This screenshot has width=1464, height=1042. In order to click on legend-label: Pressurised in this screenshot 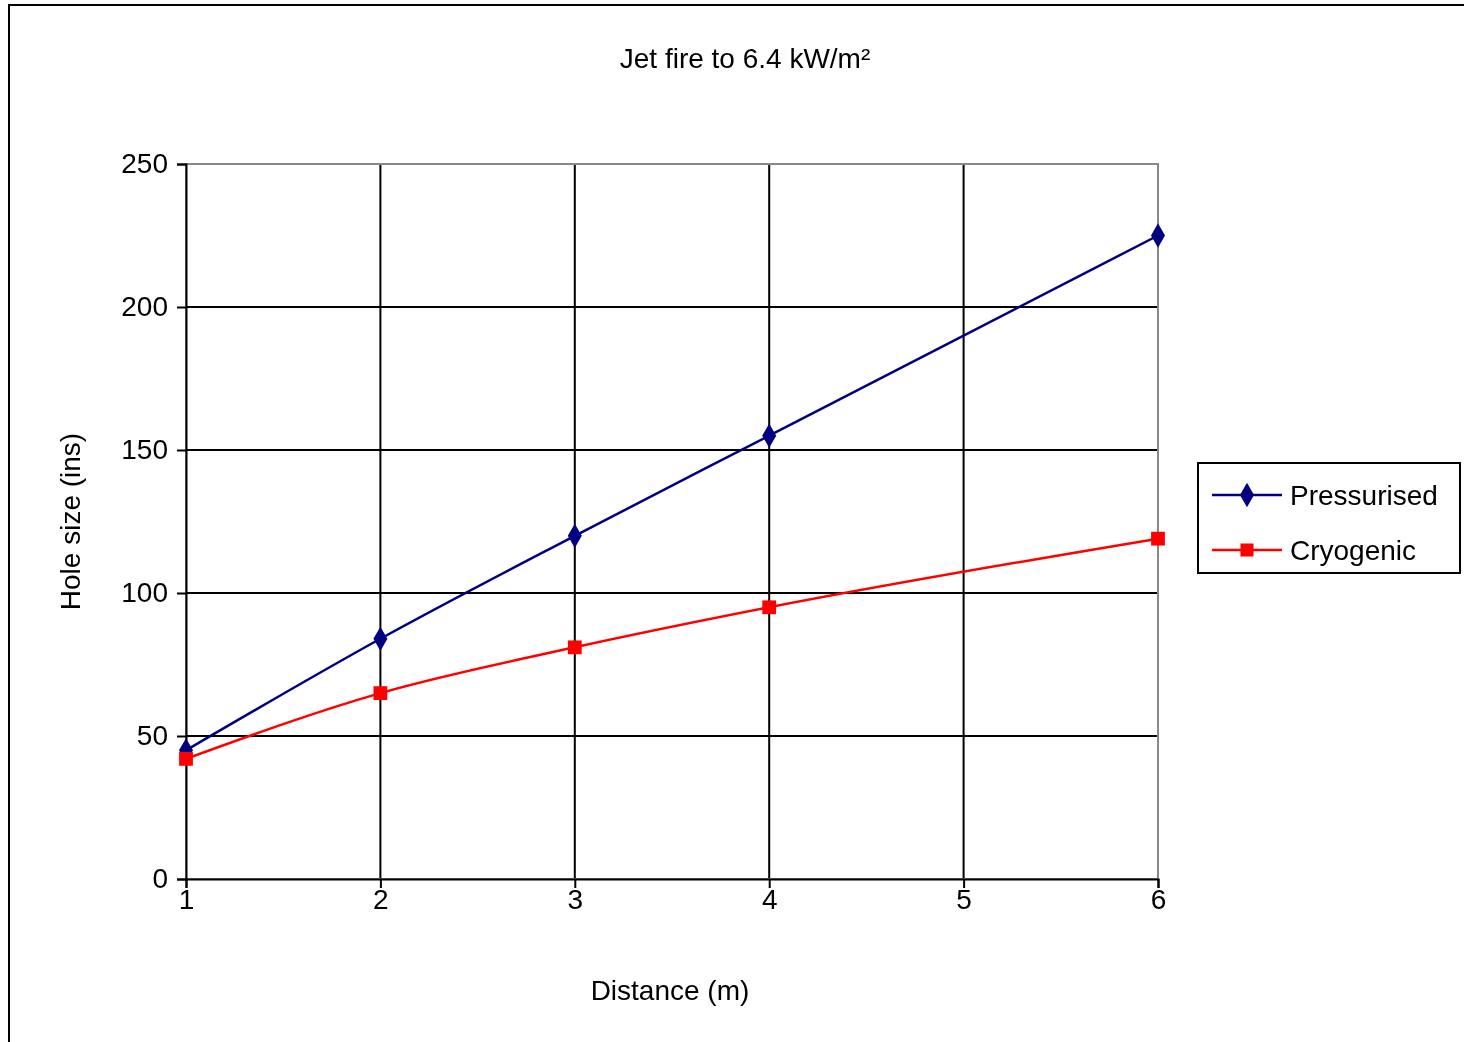, I will do `click(1364, 495)`.